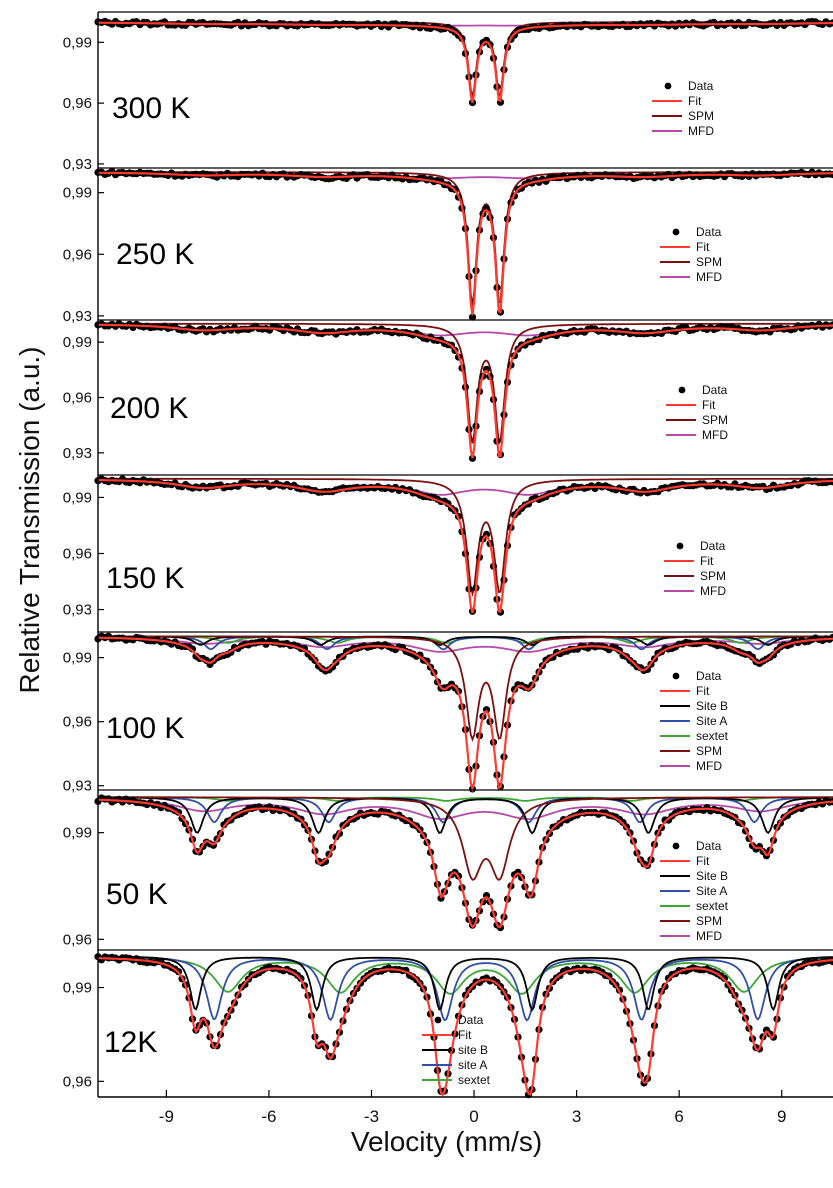 This screenshot has height=1188, width=833. What do you see at coordinates (473, 1050) in the screenshot?
I see `legend-label: site B` at bounding box center [473, 1050].